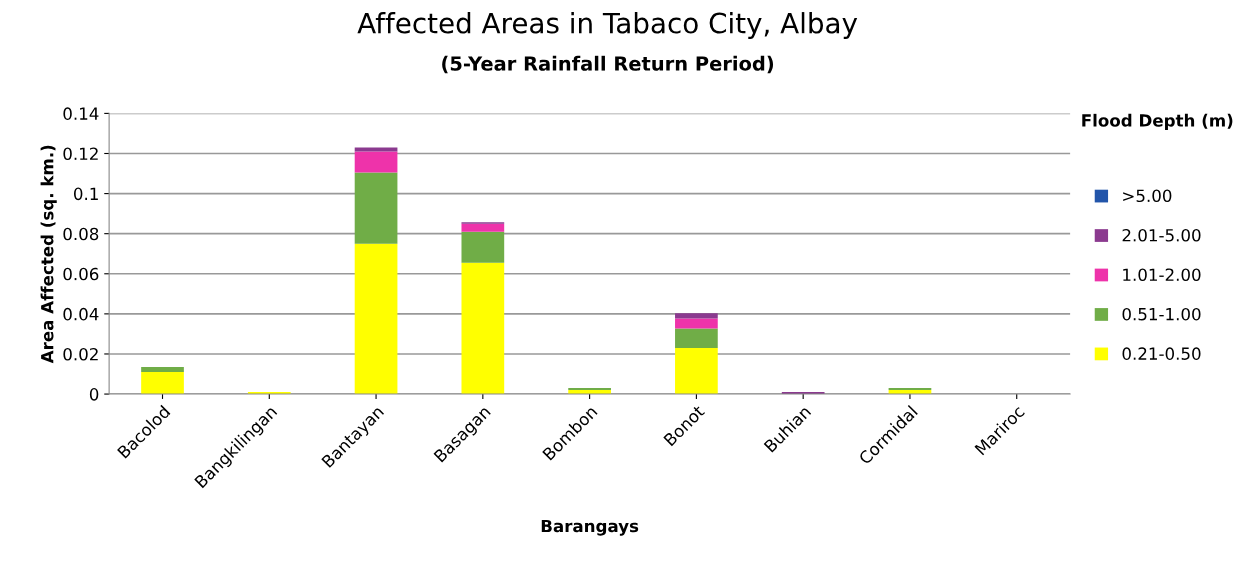  What do you see at coordinates (1161, 235) in the screenshot?
I see `legend-label: 2.01-5.00` at bounding box center [1161, 235].